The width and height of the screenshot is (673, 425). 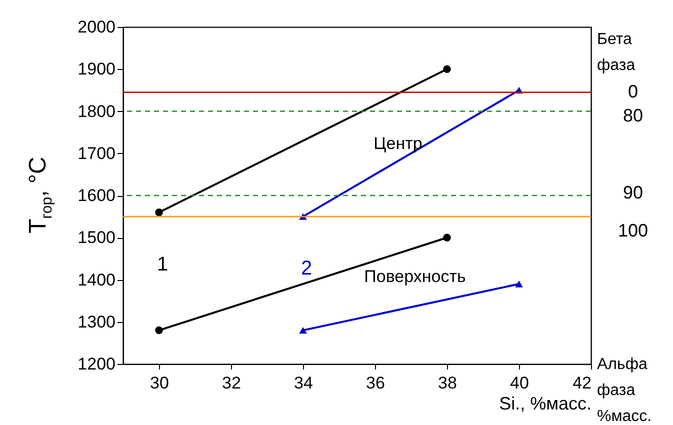 I want to click on y-tick-label: 1500, so click(x=97, y=238).